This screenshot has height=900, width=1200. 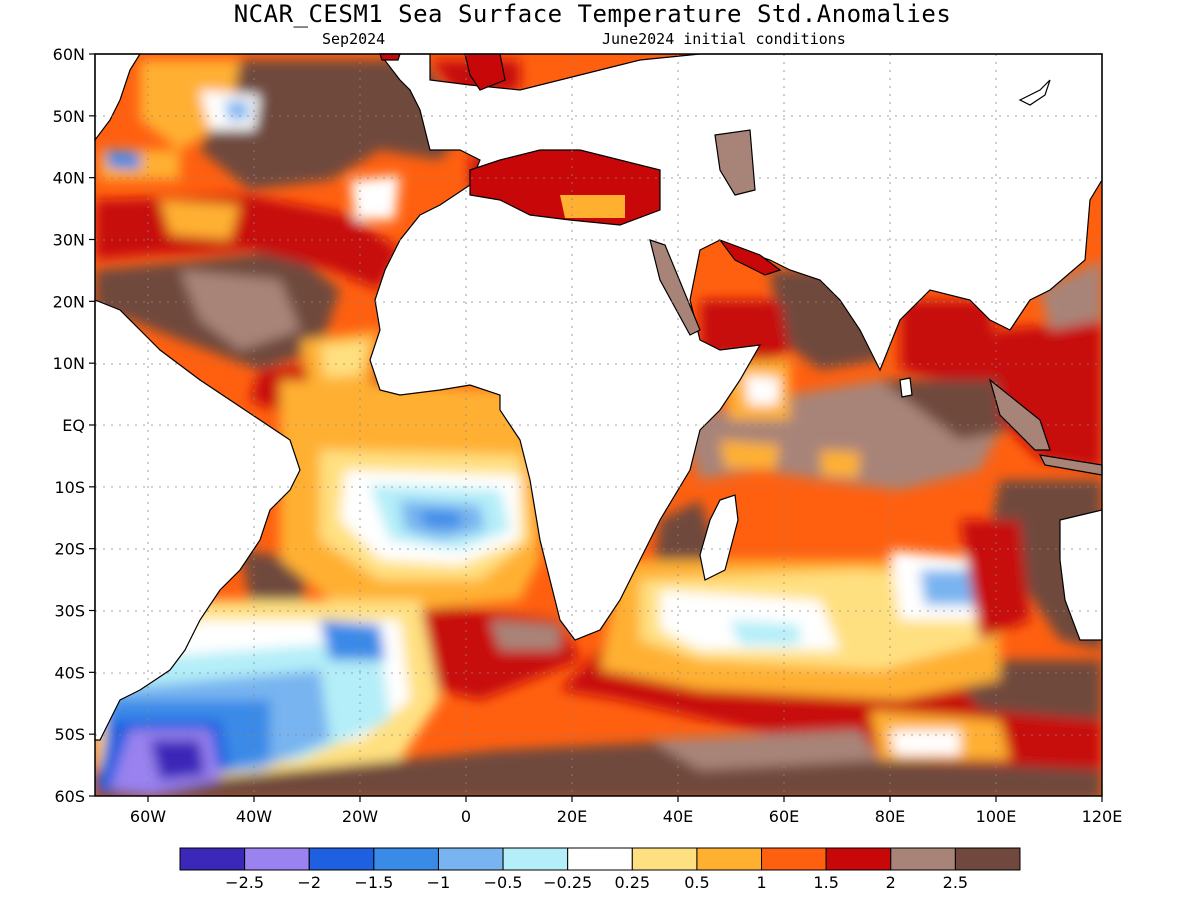 What do you see at coordinates (69, 363) in the screenshot?
I see `lat-tick-label: 10N` at bounding box center [69, 363].